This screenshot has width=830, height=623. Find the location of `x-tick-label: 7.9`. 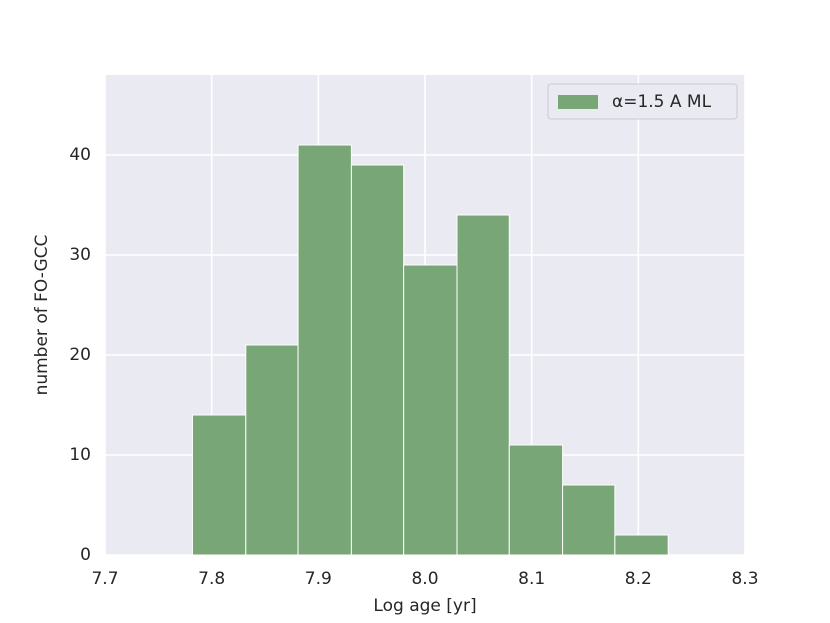

x-tick-label: 7.9 is located at coordinates (318, 579).